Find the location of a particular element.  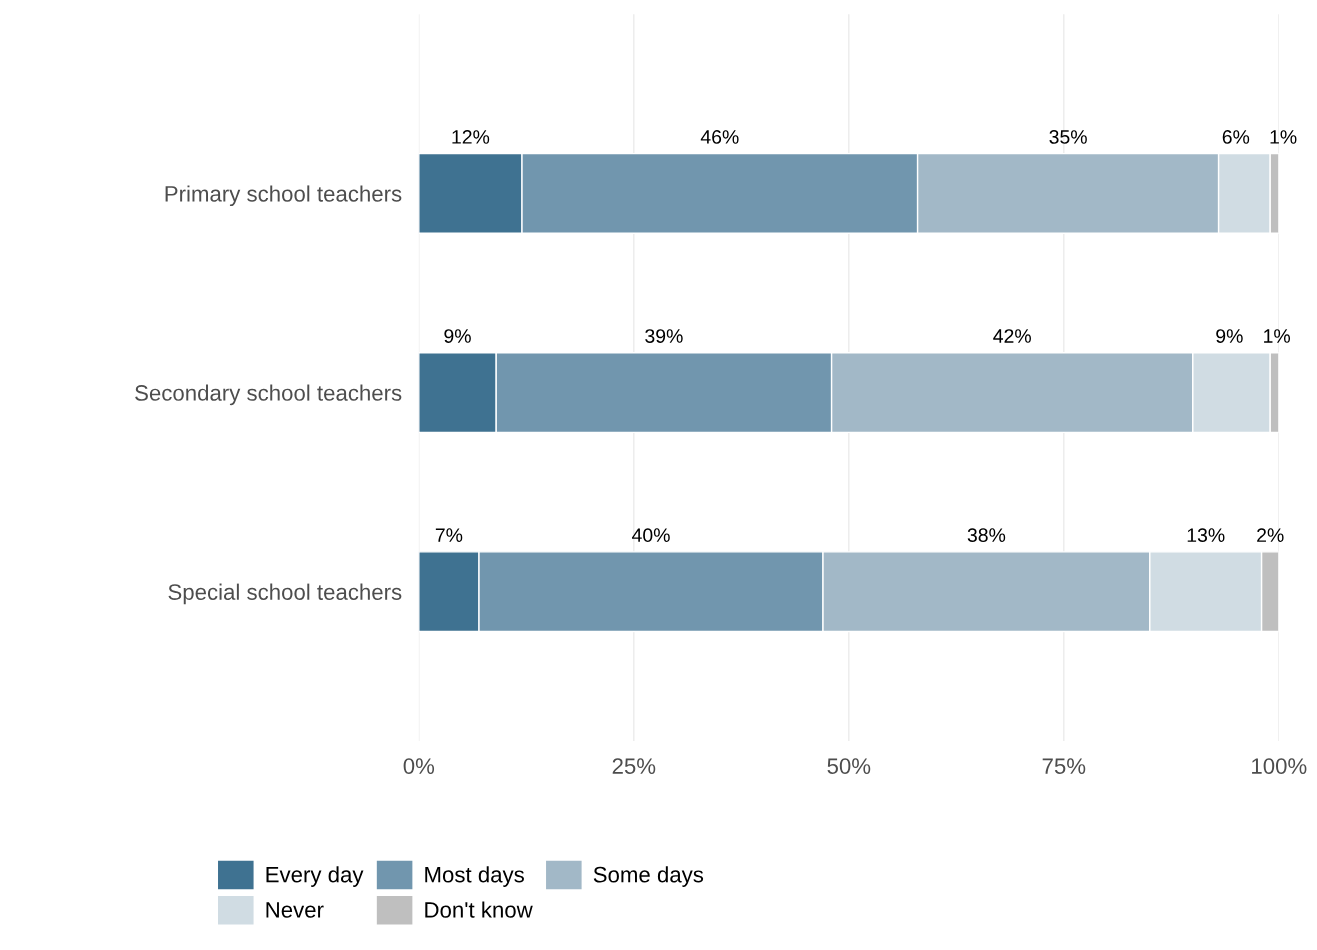

data-label: 6% is located at coordinates (1236, 137).